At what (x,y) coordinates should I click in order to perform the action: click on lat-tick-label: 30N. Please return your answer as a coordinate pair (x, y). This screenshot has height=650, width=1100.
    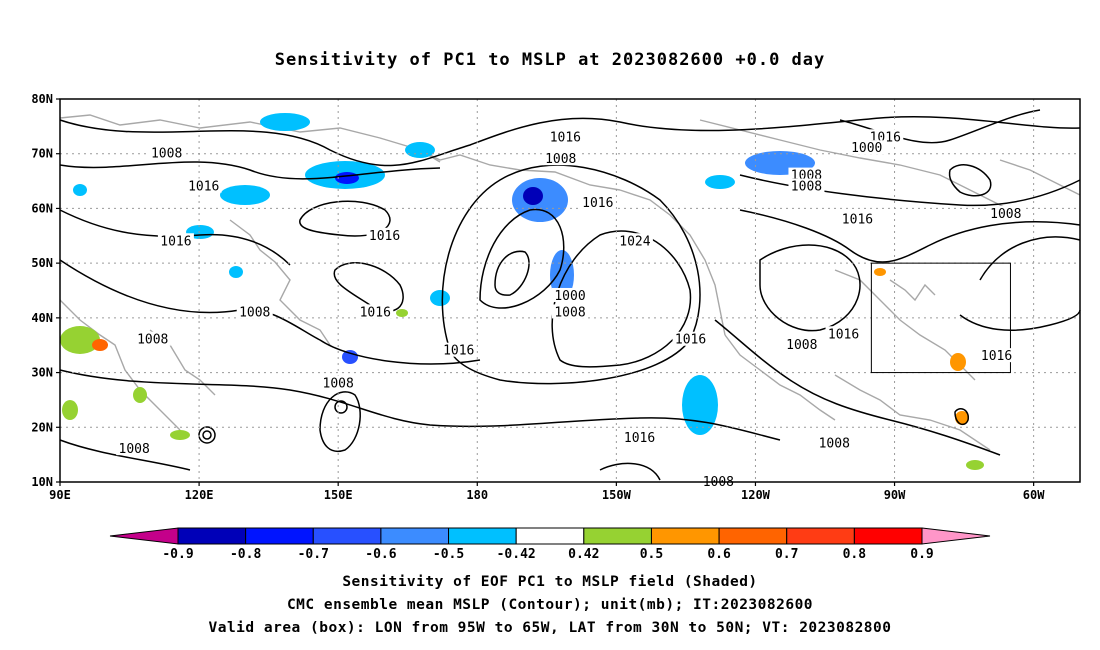
    Looking at the image, I should click on (42, 373).